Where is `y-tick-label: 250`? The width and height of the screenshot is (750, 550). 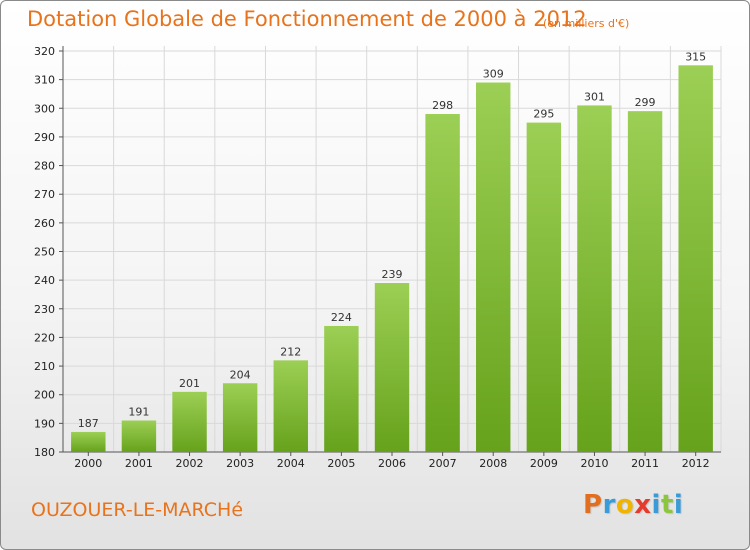 y-tick-label: 250 is located at coordinates (44, 252).